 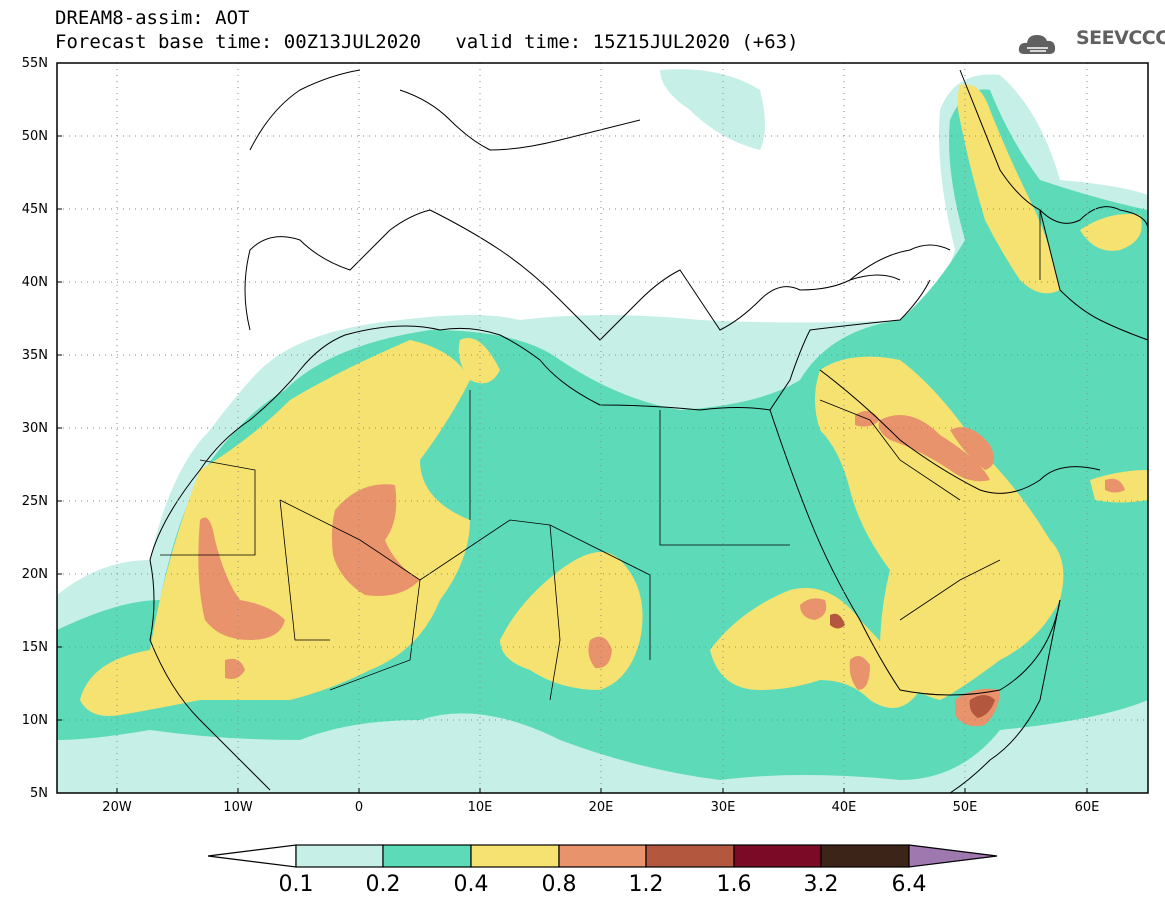 What do you see at coordinates (471, 884) in the screenshot?
I see `legend-label-0-4: 0.4` at bounding box center [471, 884].